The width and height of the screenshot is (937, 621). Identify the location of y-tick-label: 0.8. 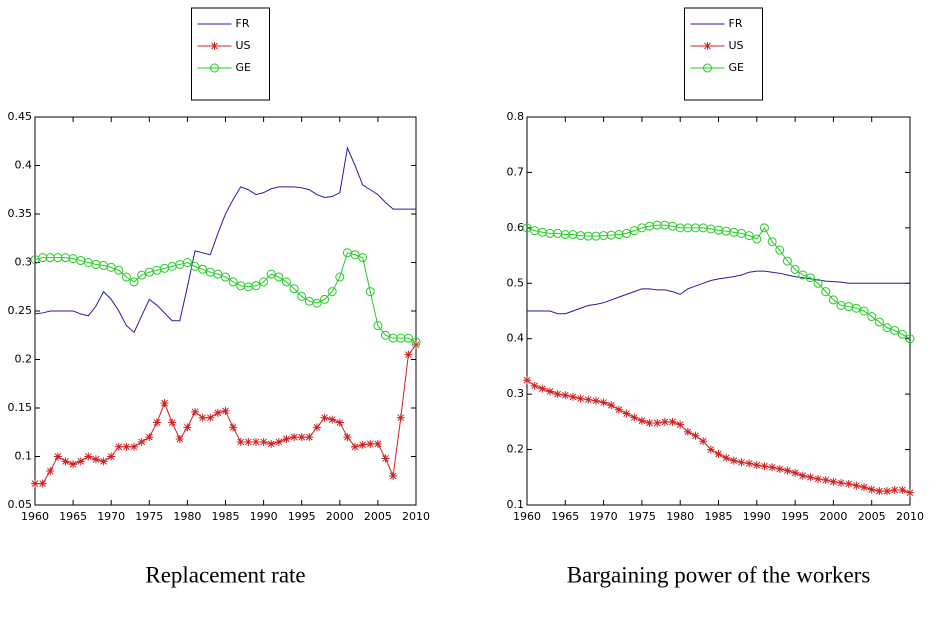
(516, 116).